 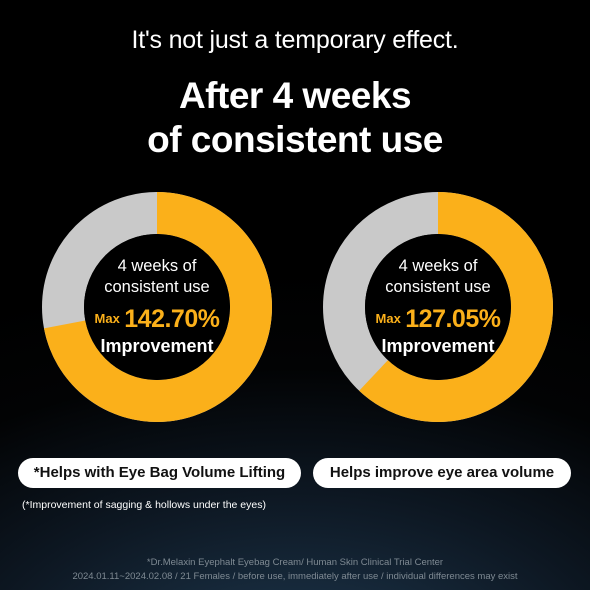 I want to click on pill-eye-area-volume: Helps improve eye area volume, so click(x=442, y=473).